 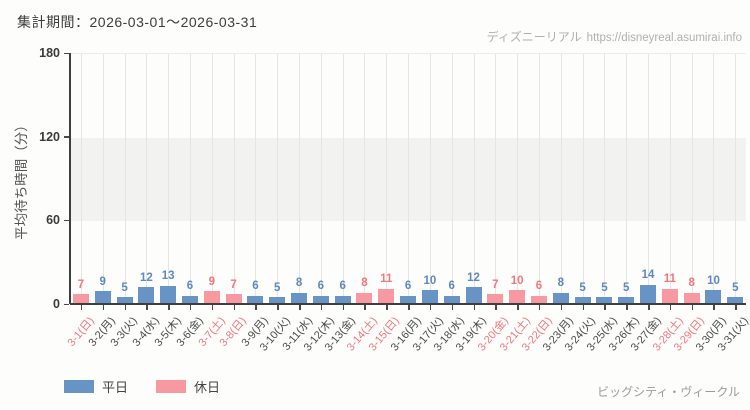 I want to click on chart-column: 6 3-6(金), so click(x=189, y=201).